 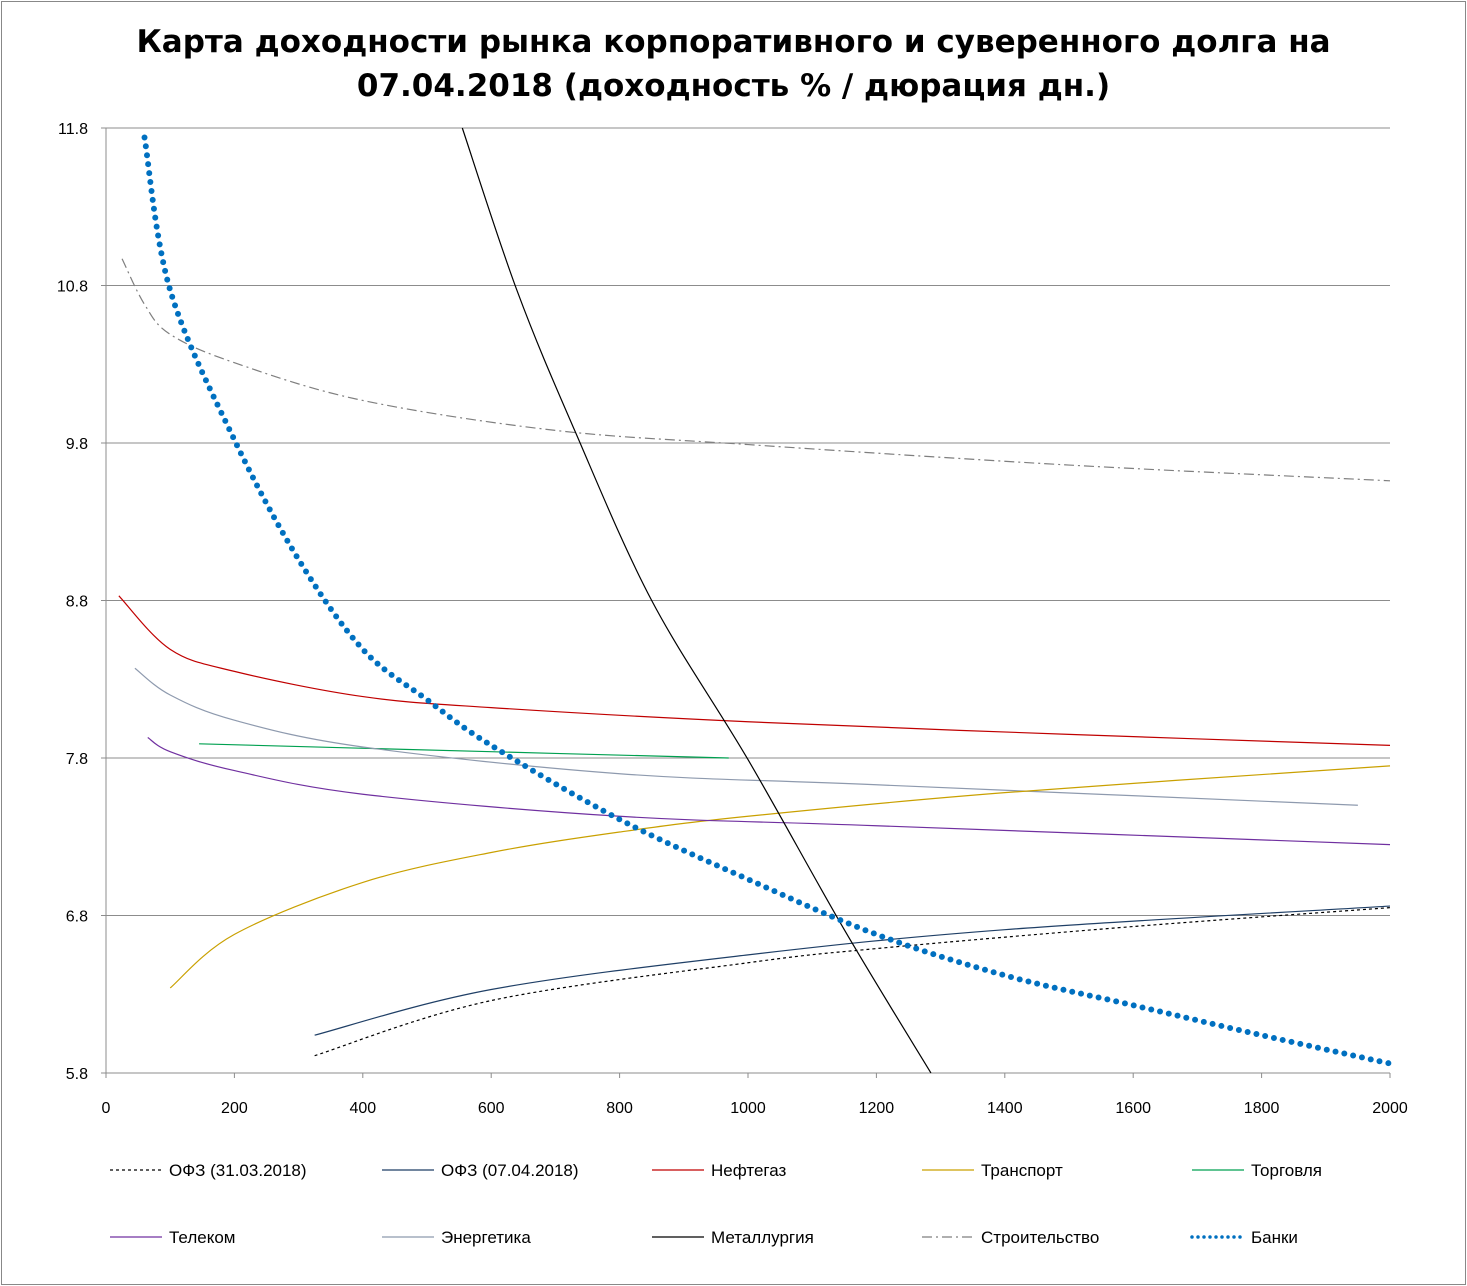 What do you see at coordinates (762, 1237) in the screenshot?
I see `legend-label-7: Металлургия` at bounding box center [762, 1237].